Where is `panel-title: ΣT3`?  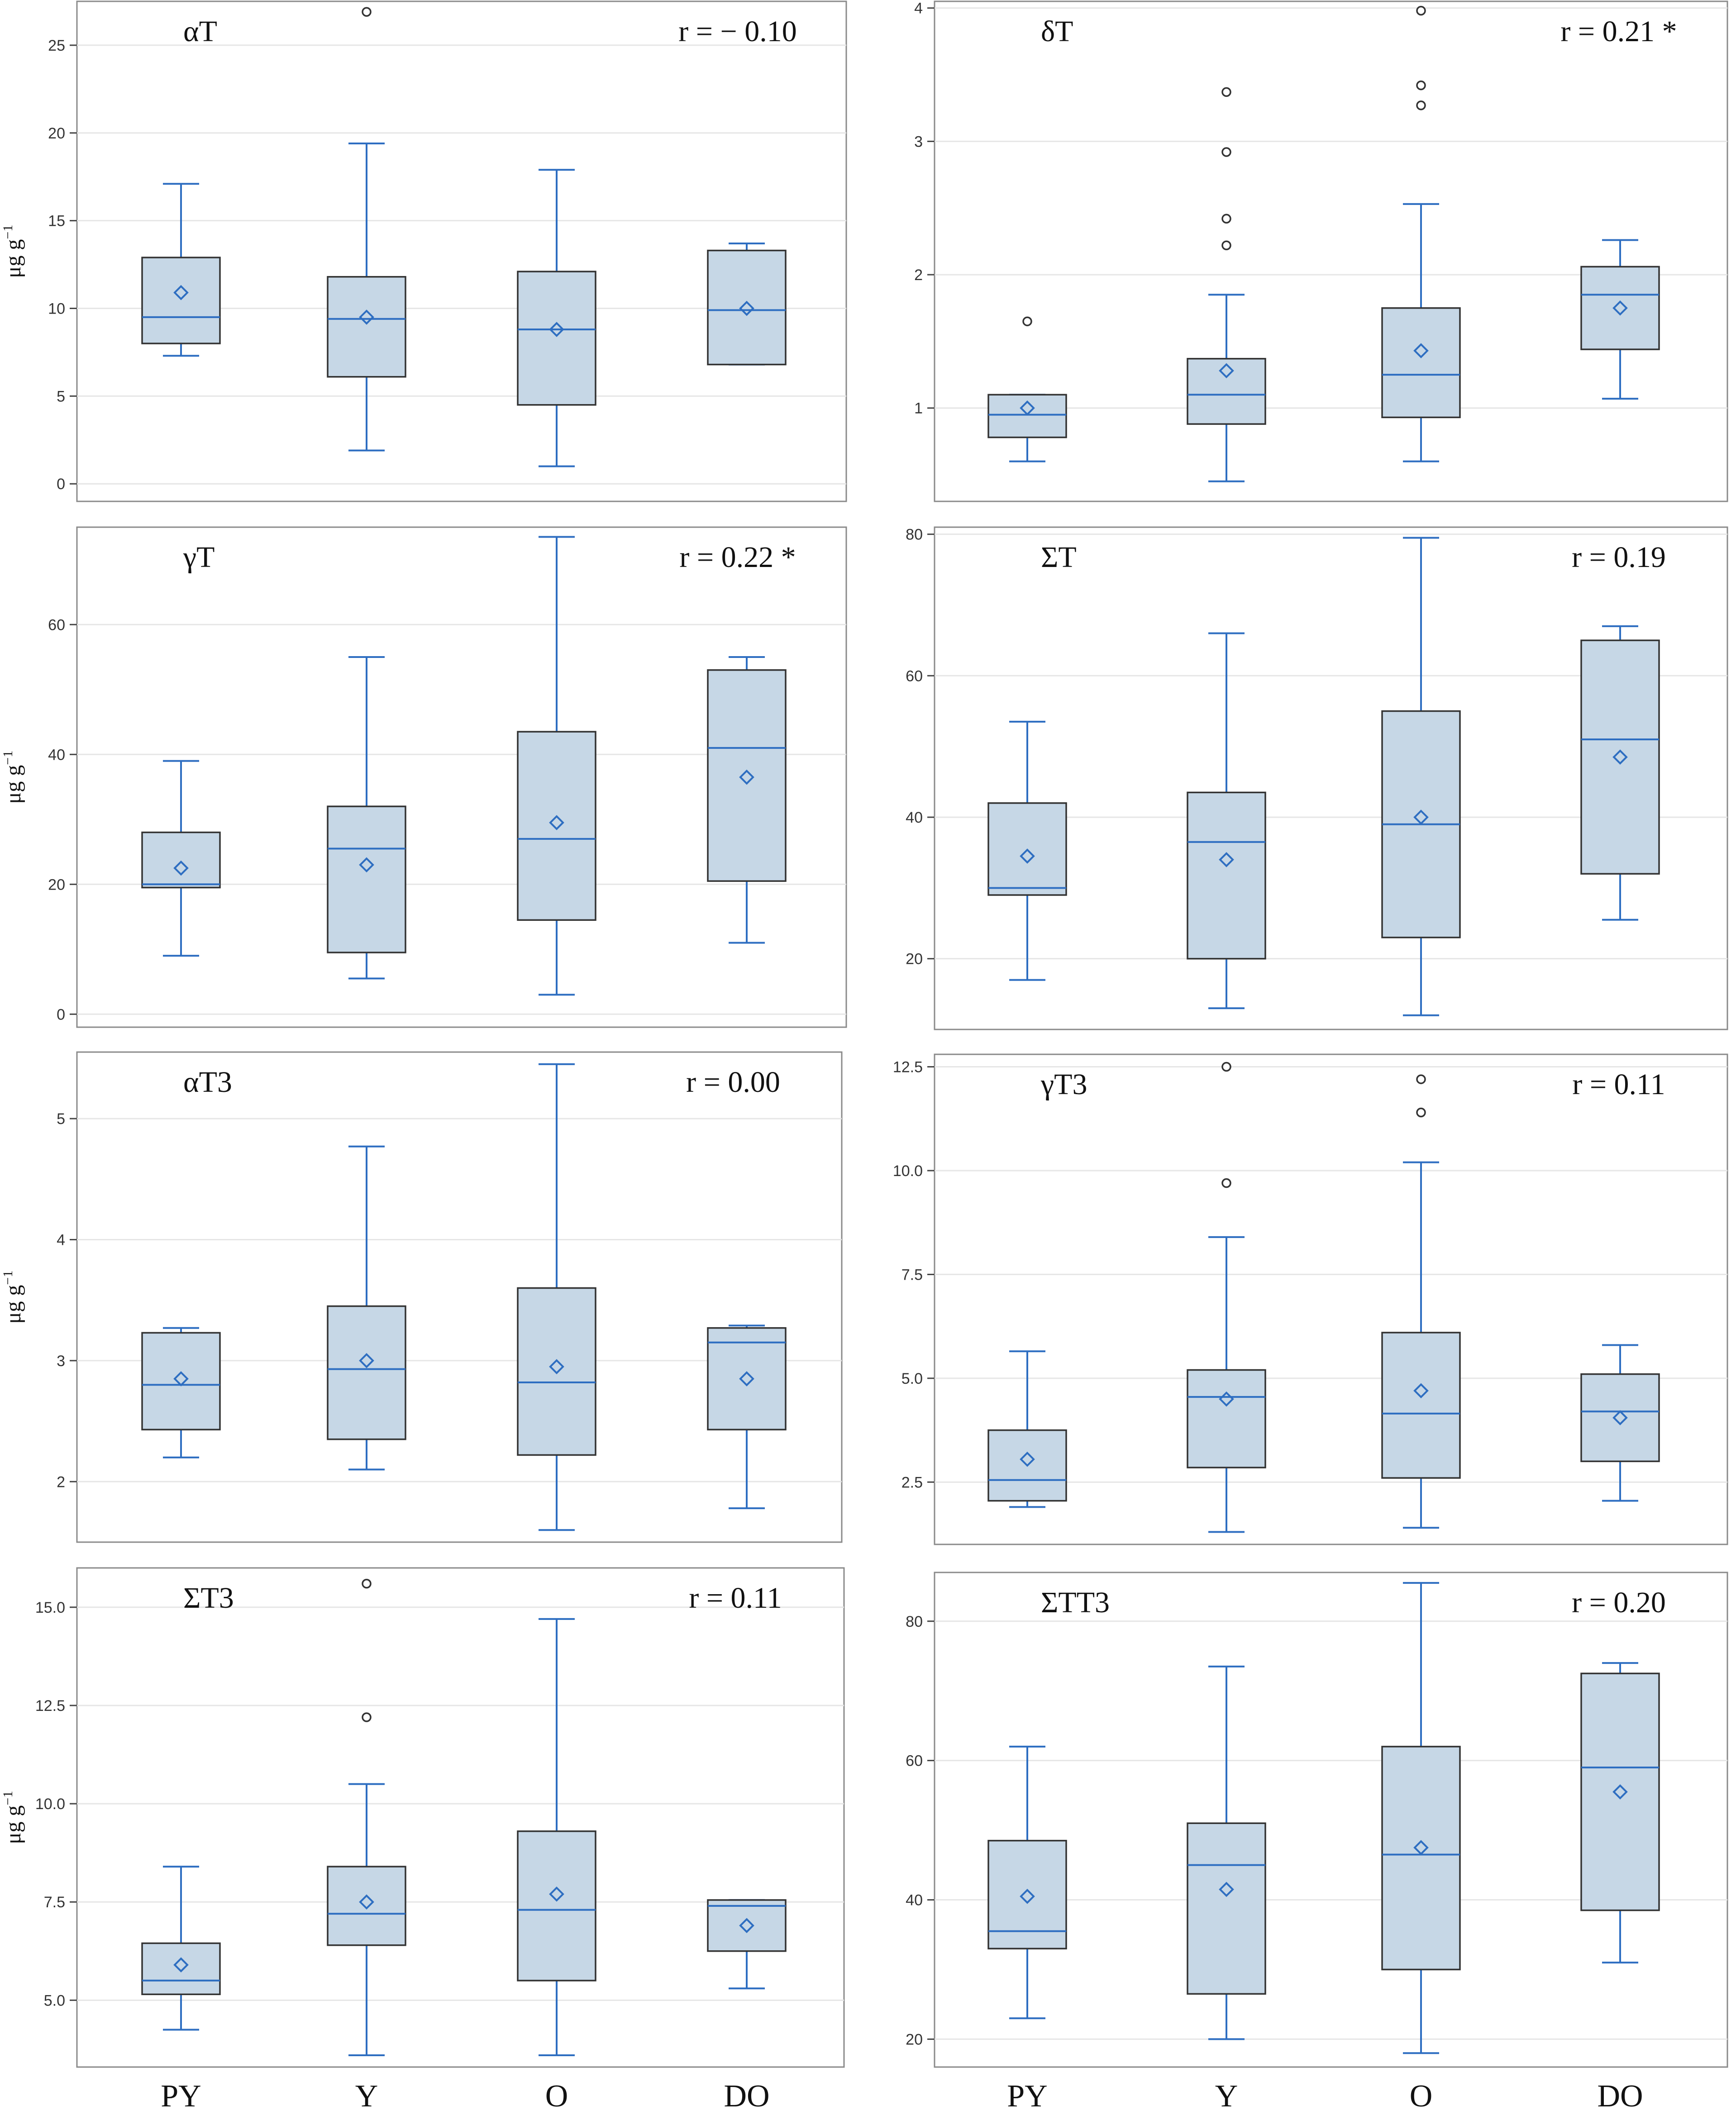 panel-title: ΣT3 is located at coordinates (208, 1598).